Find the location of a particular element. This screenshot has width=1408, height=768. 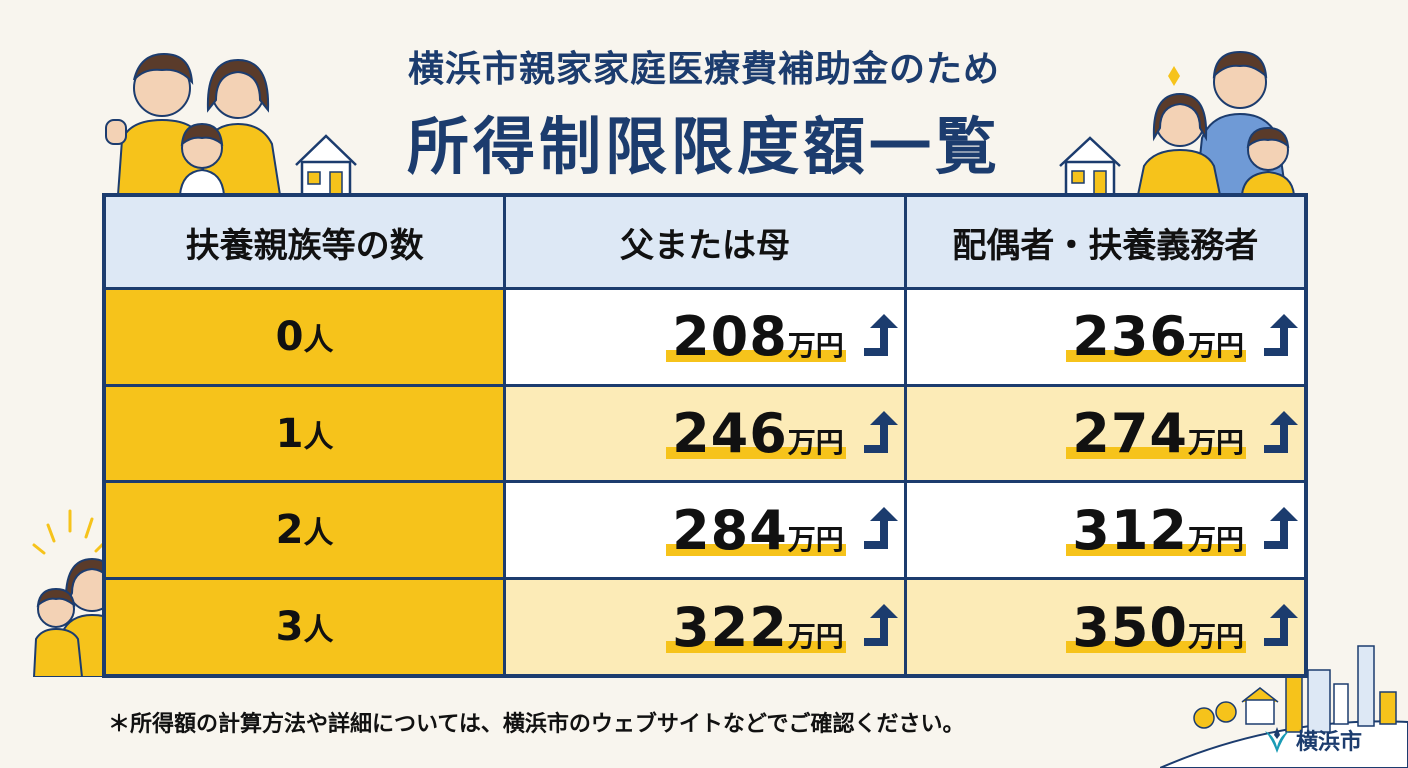

yokohama-logo: 横浜市 is located at coordinates (1312, 740).